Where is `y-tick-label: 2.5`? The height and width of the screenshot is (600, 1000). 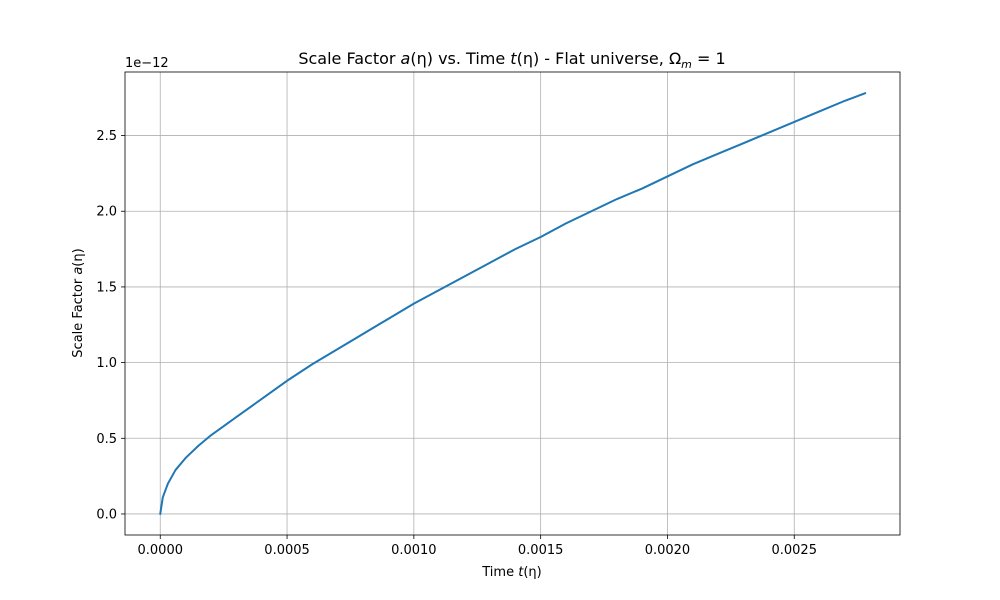 y-tick-label: 2.5 is located at coordinates (106, 136).